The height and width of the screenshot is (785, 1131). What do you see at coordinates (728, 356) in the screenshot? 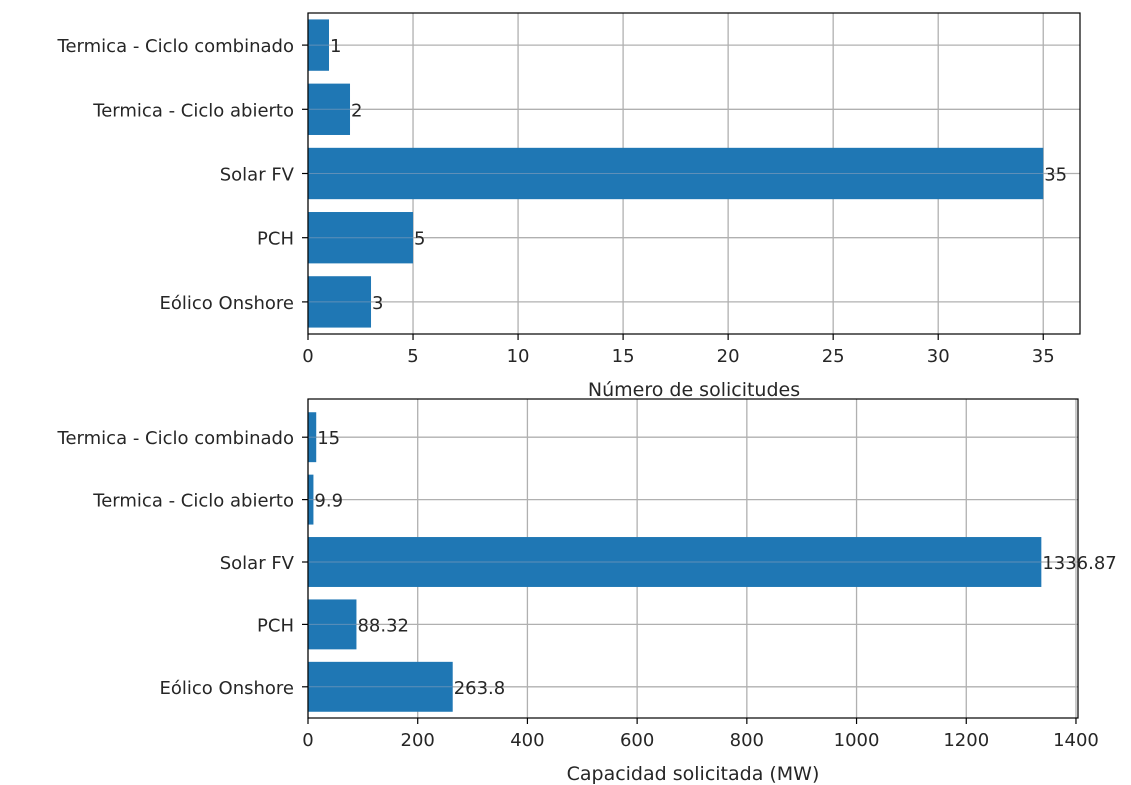
I see `x-tick-label: 20` at bounding box center [728, 356].